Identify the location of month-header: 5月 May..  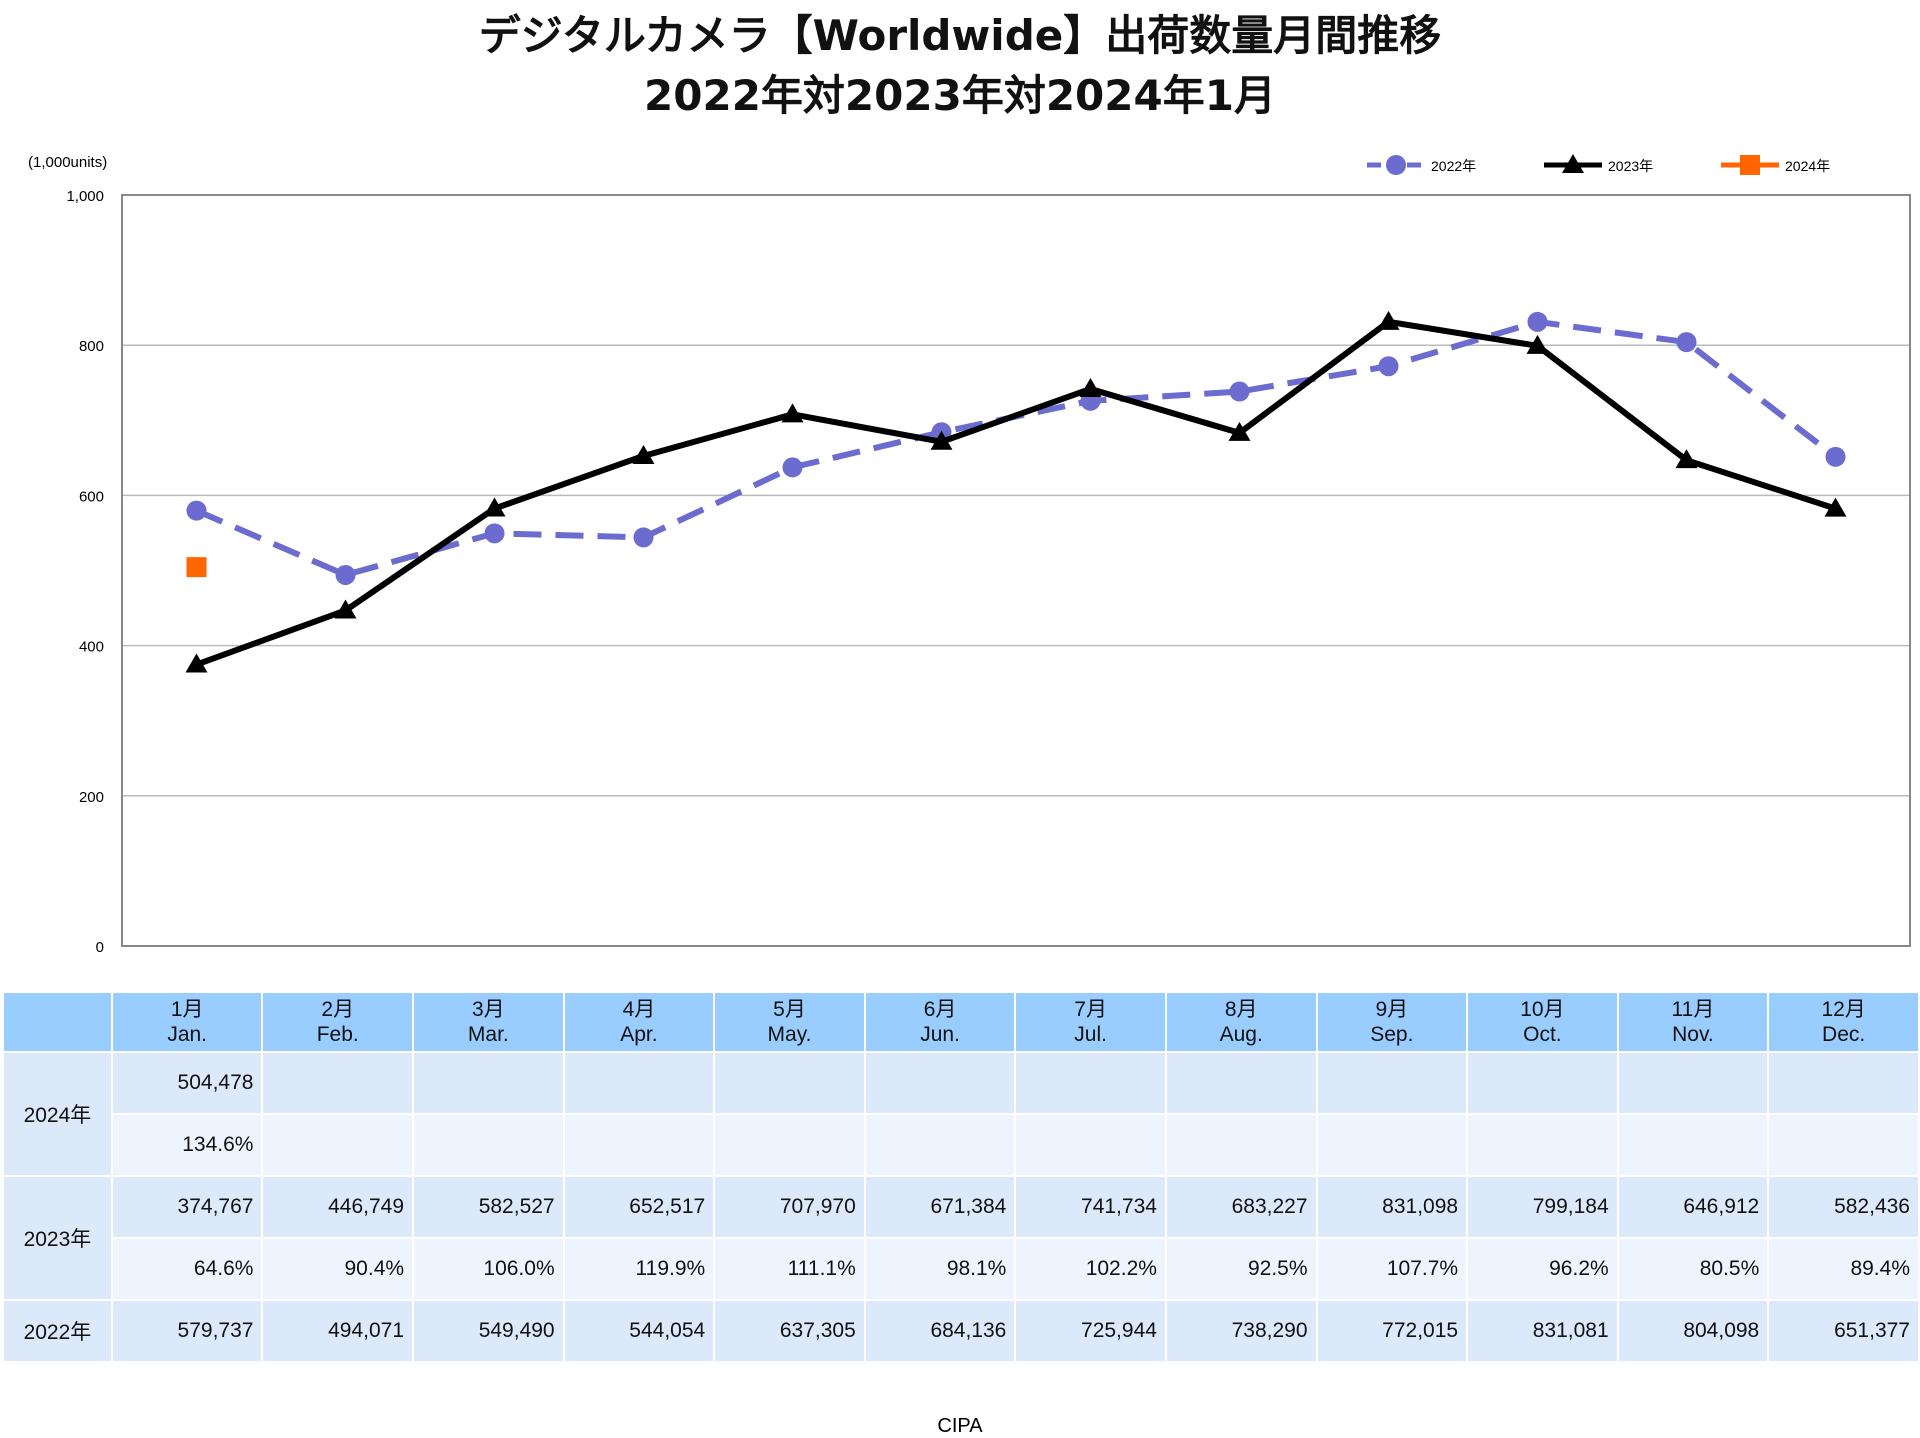
(789, 1022).